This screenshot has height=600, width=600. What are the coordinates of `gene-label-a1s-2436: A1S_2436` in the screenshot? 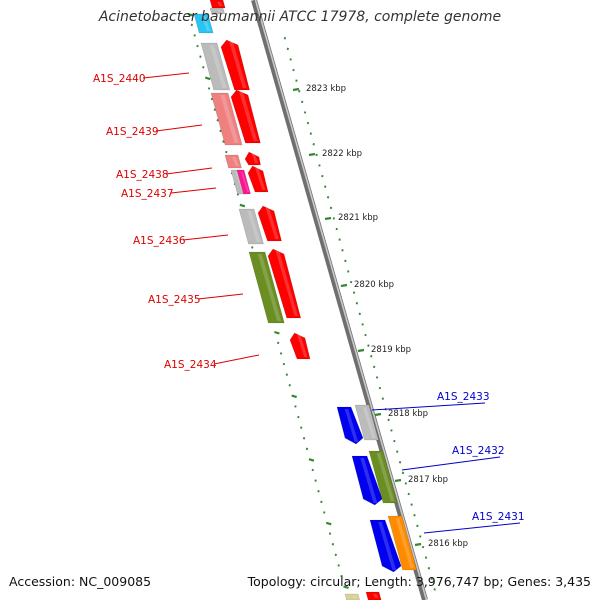 It's located at (159, 241).